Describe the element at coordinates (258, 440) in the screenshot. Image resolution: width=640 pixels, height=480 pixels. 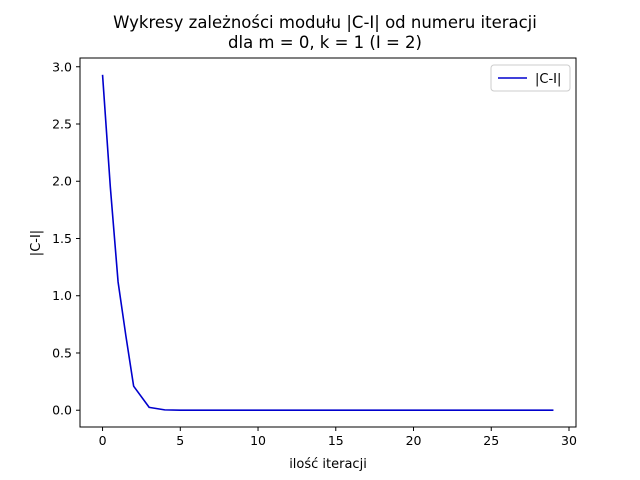
I see `x-tick-label: 10` at that location.